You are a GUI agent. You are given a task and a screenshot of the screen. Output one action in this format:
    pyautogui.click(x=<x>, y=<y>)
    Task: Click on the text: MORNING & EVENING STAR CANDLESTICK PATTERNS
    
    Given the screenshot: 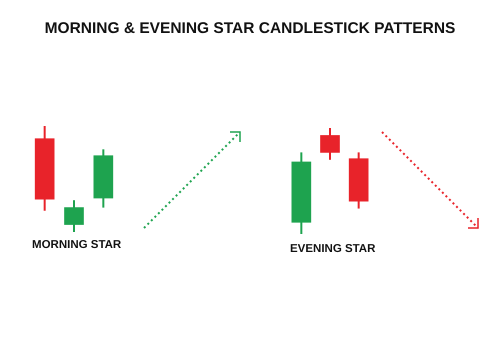 What is the action you would take?
    pyautogui.click(x=250, y=29)
    